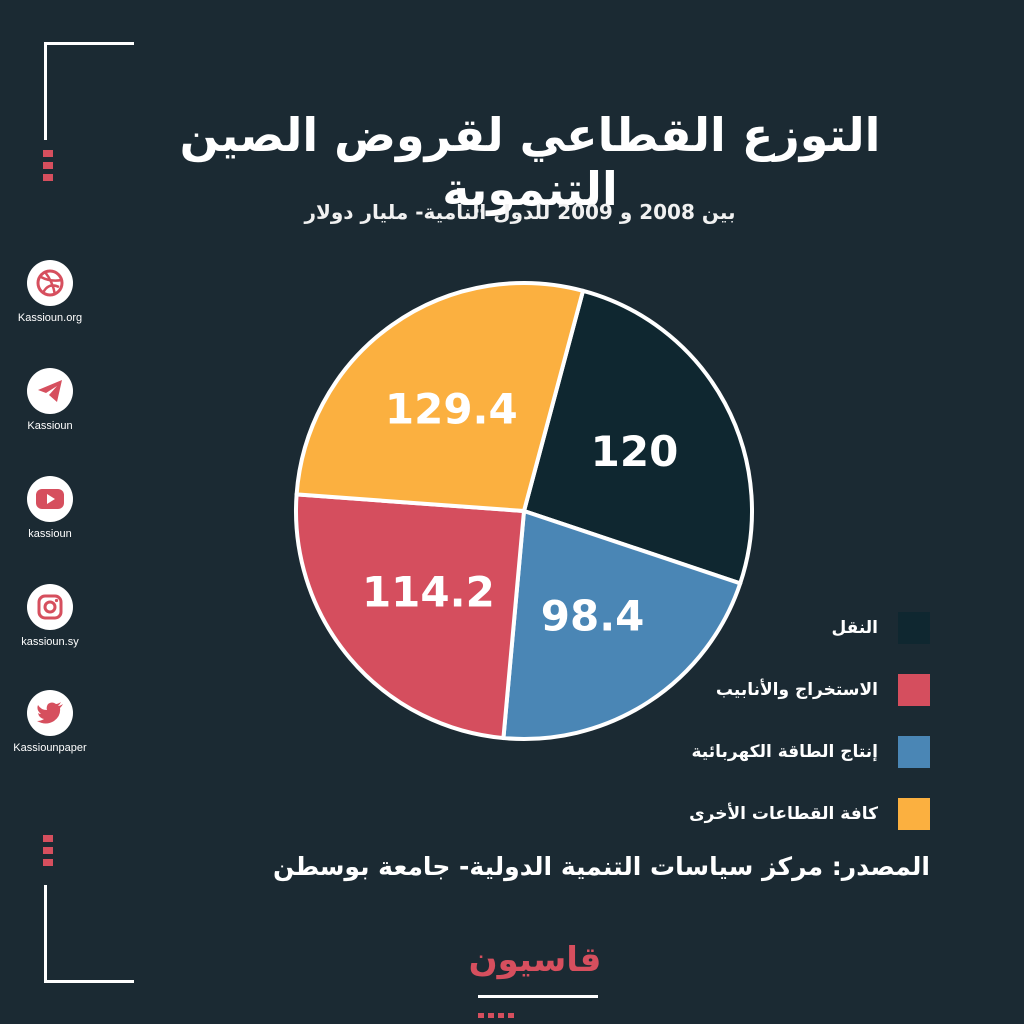  What do you see at coordinates (48, 168) in the screenshot?
I see `frame-top-dots` at bounding box center [48, 168].